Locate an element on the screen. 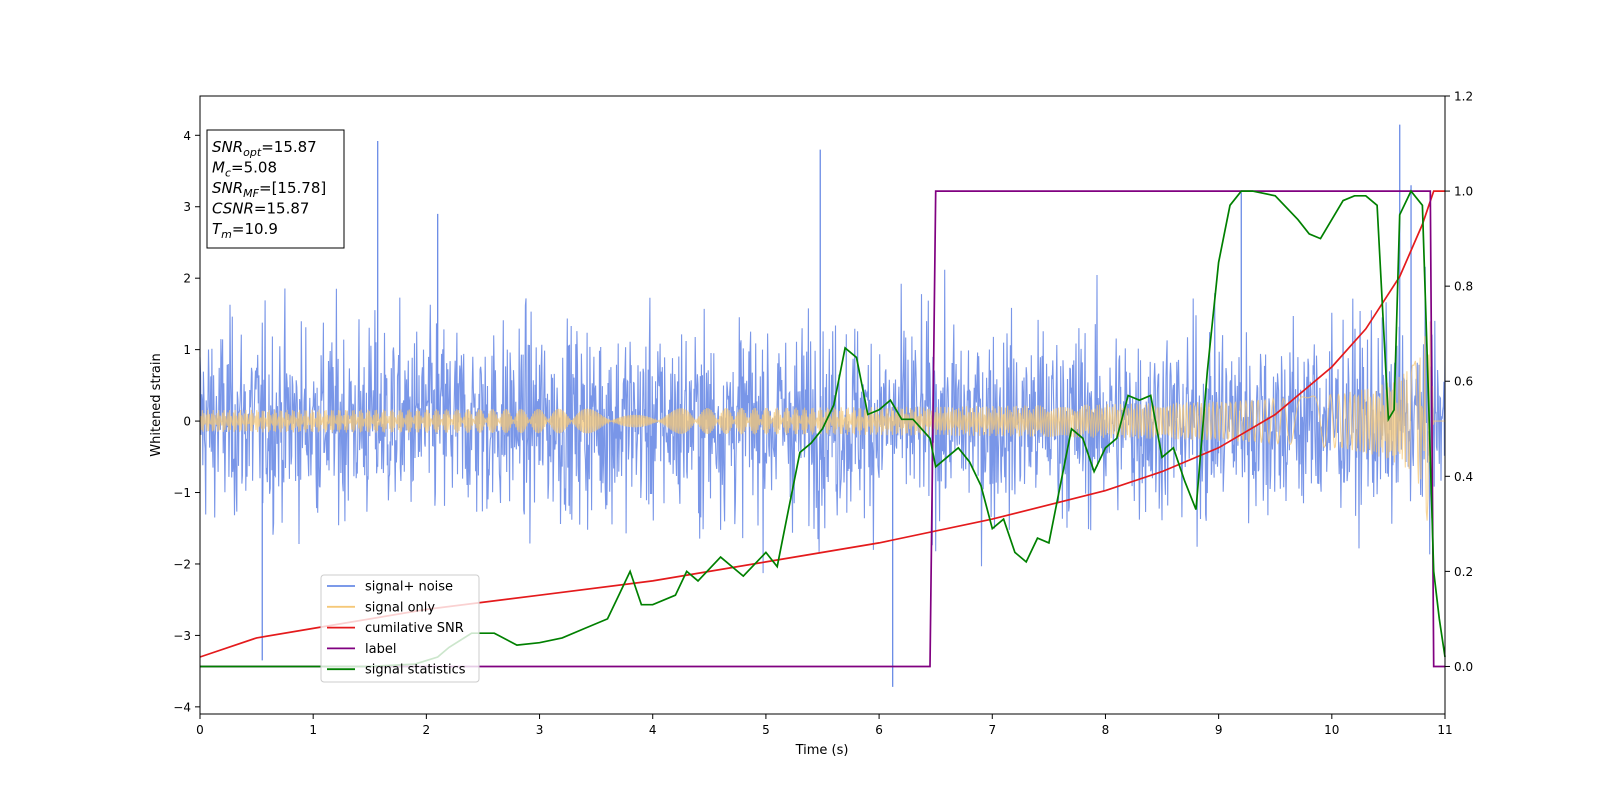  x-tick-label: 10 is located at coordinates (1331, 730).